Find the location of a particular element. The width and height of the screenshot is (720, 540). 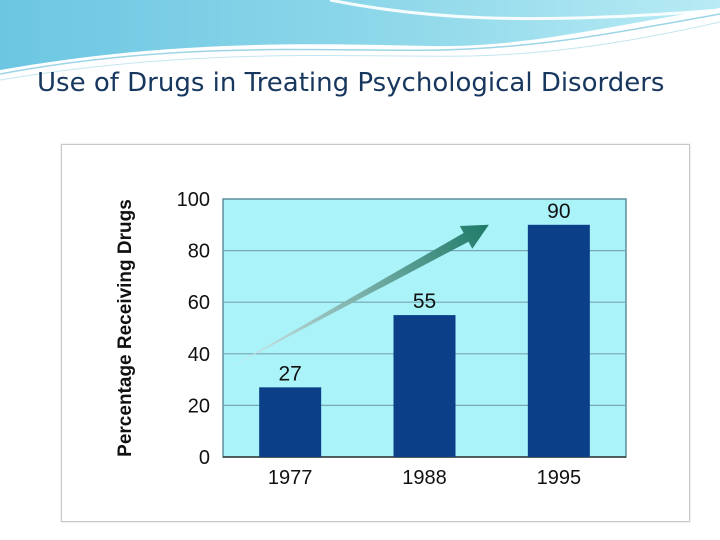

x-tick-label-1988: 1988 is located at coordinates (424, 478).